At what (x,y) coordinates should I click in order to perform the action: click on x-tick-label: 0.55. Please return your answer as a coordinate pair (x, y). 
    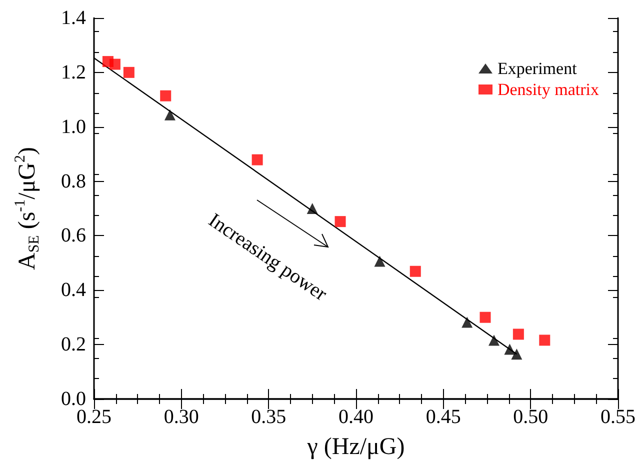
    Looking at the image, I should click on (618, 417).